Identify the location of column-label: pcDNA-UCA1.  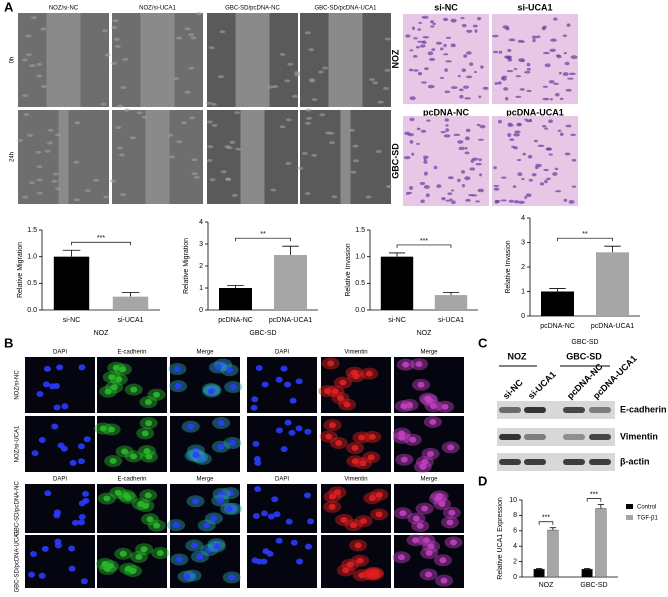
(535, 112).